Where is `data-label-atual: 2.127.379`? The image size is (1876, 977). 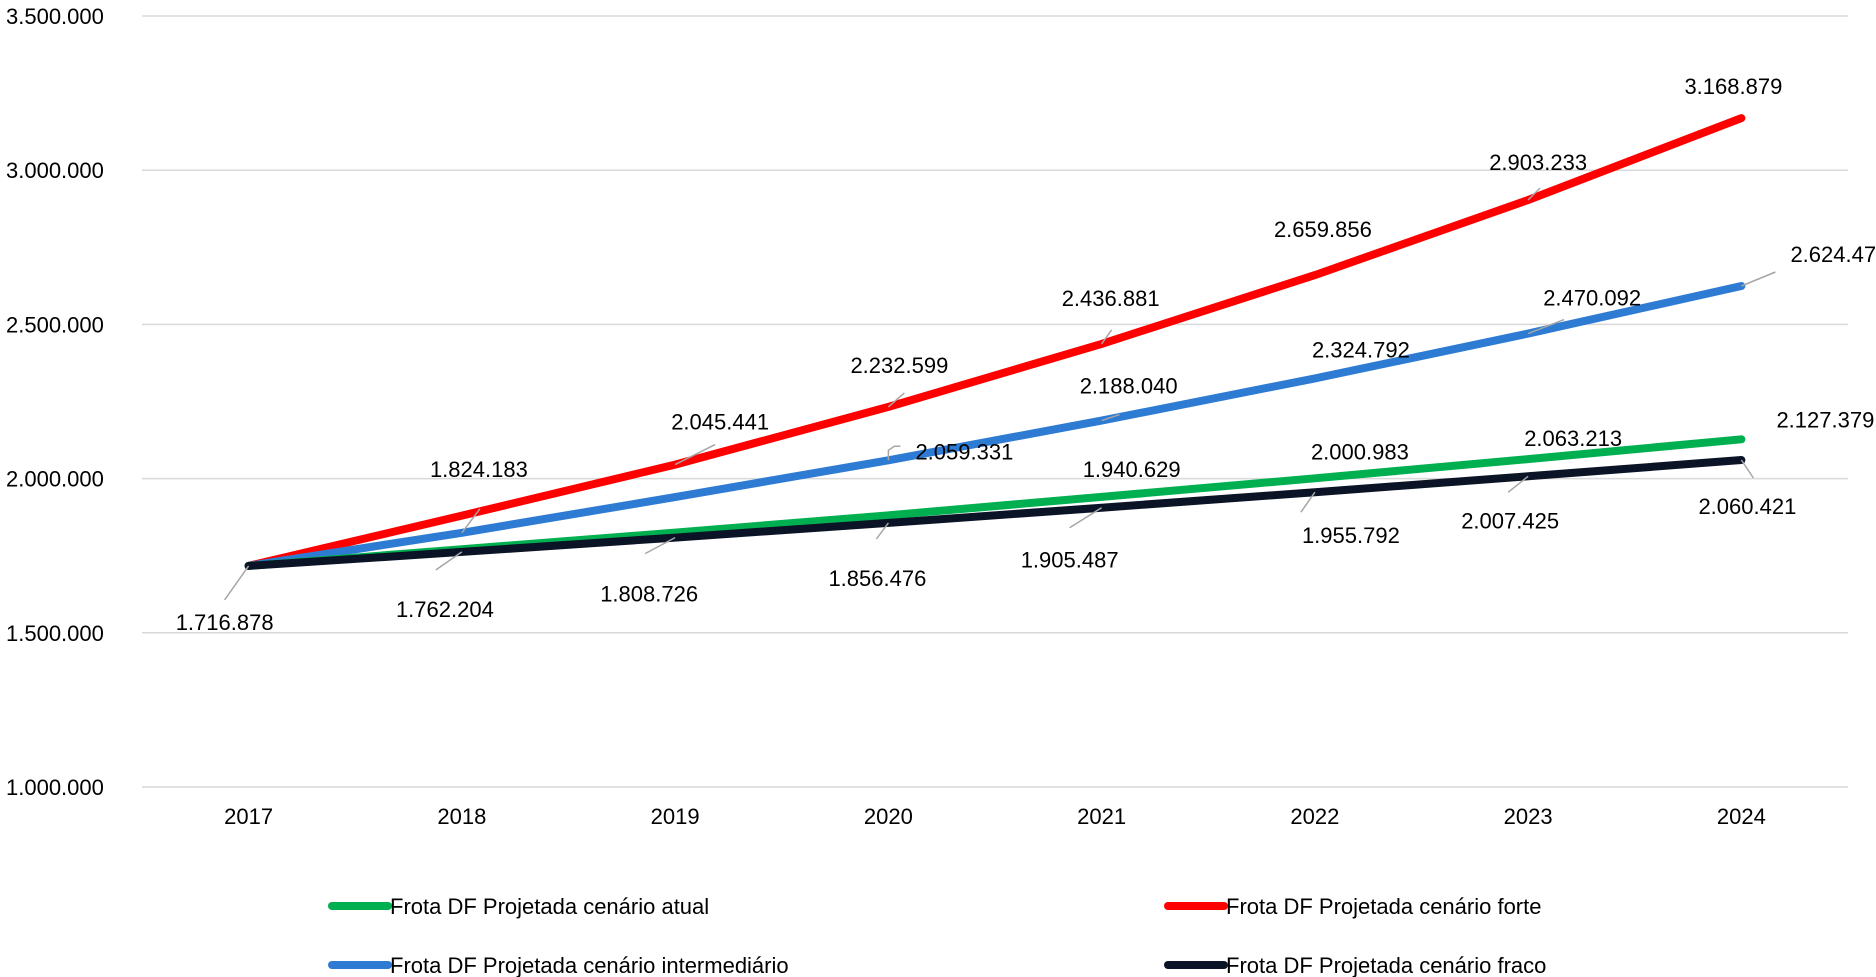 data-label-atual: 2.127.379 is located at coordinates (1825, 419).